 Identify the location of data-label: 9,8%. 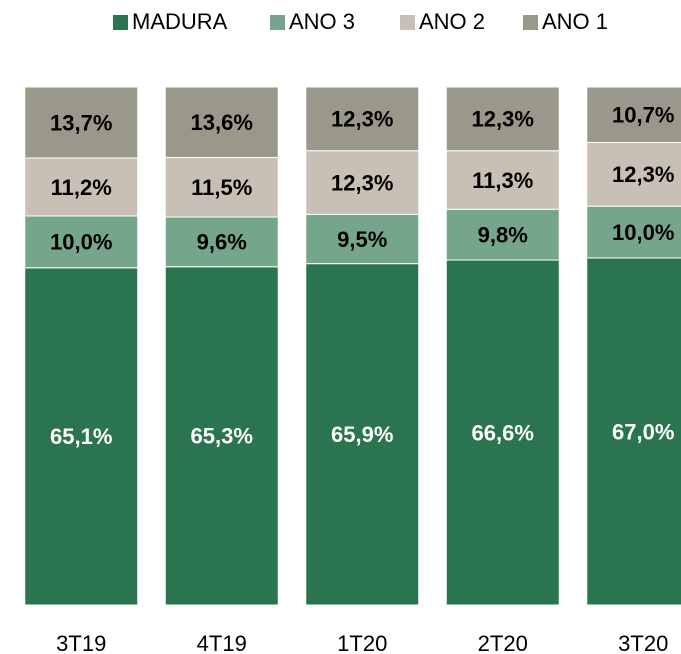
(503, 234).